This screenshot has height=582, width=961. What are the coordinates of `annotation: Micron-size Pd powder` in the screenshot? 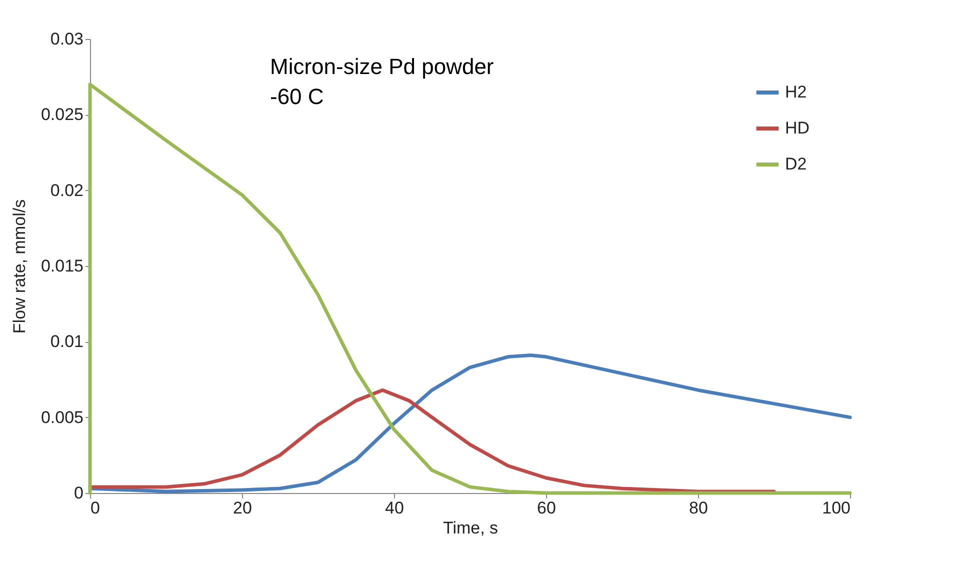 It's located at (382, 66).